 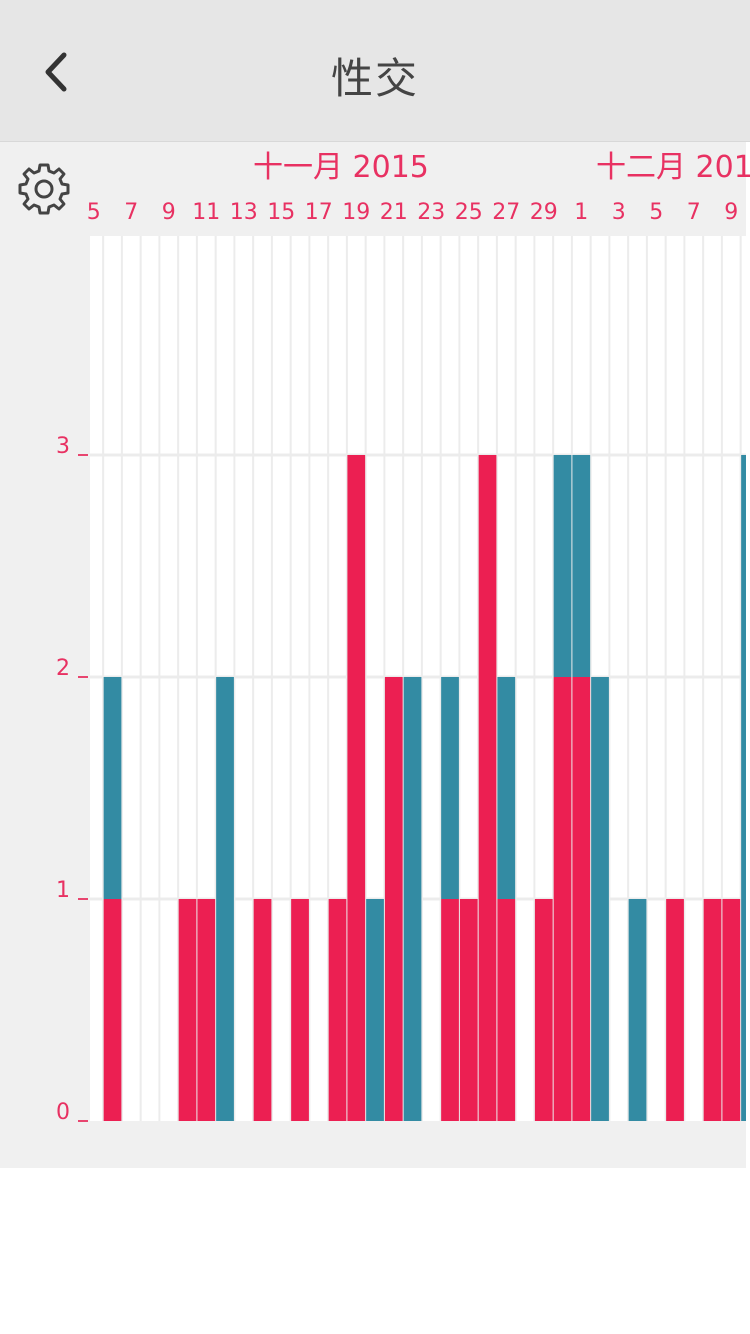 I want to click on x-tick-label: 23, so click(x=431, y=212).